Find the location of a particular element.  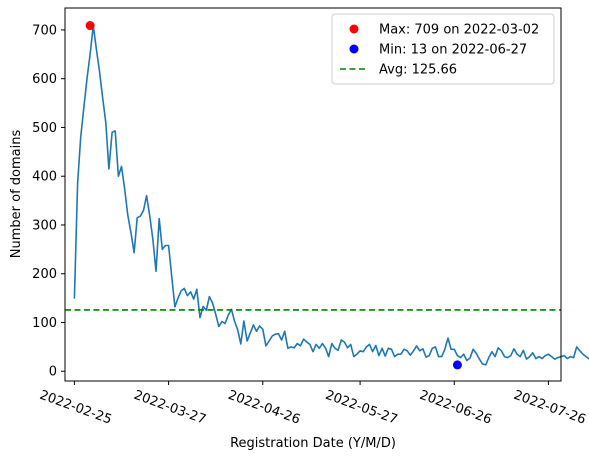

legend-label: Min: 13 on 2022-06-27 is located at coordinates (453, 50).